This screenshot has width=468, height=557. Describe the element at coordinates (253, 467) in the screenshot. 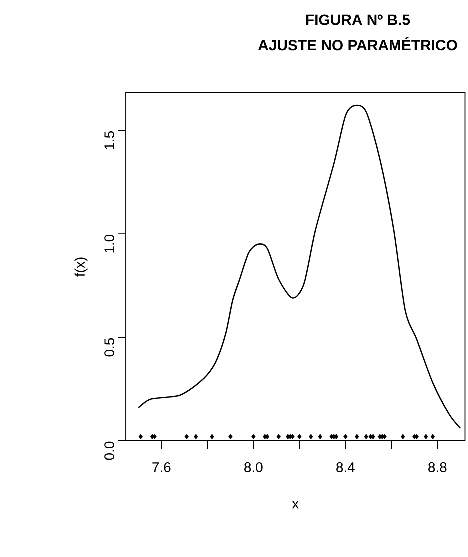

I see `x-tick-label: 8.0` at that location.